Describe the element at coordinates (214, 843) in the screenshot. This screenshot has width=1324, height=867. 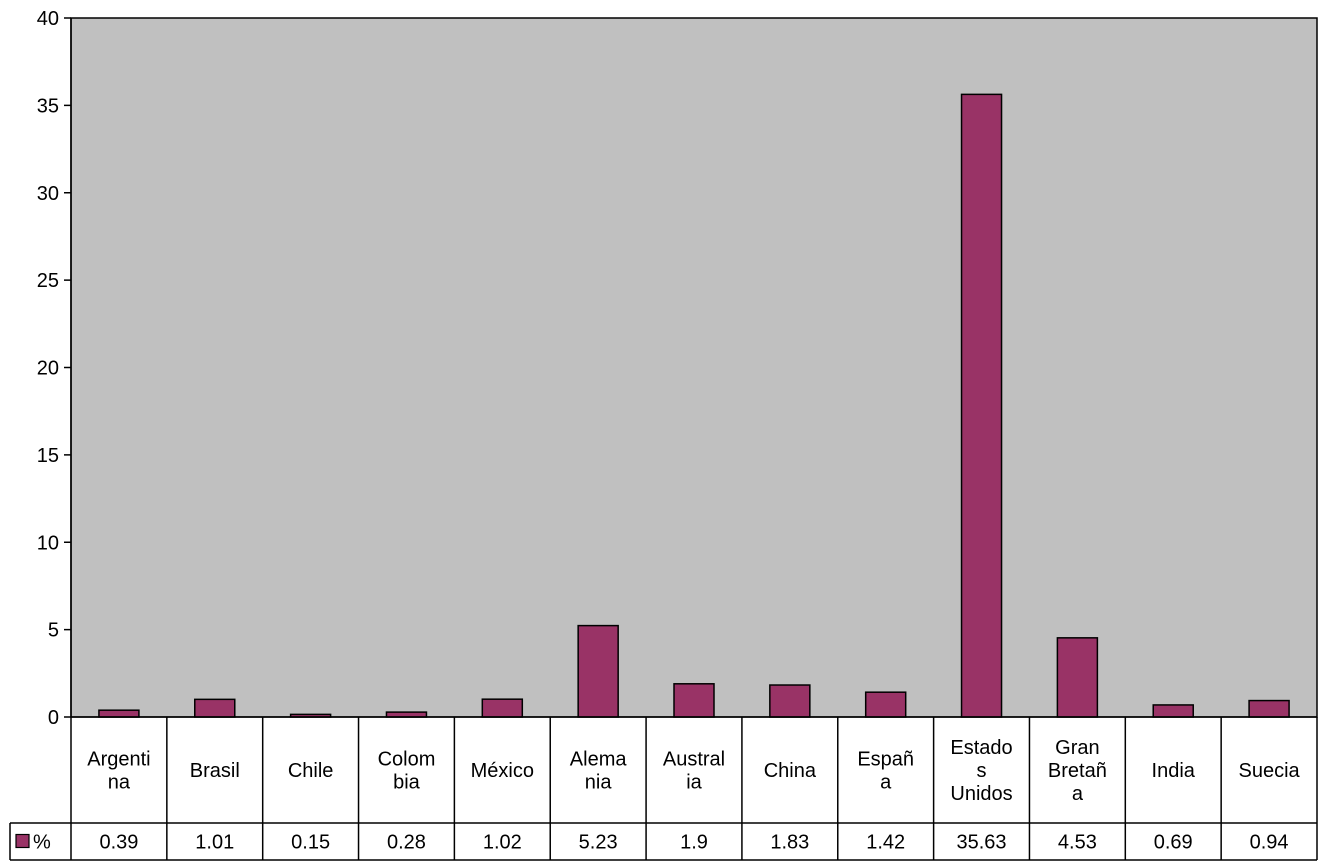
I see `value-label: 1.01` at that location.